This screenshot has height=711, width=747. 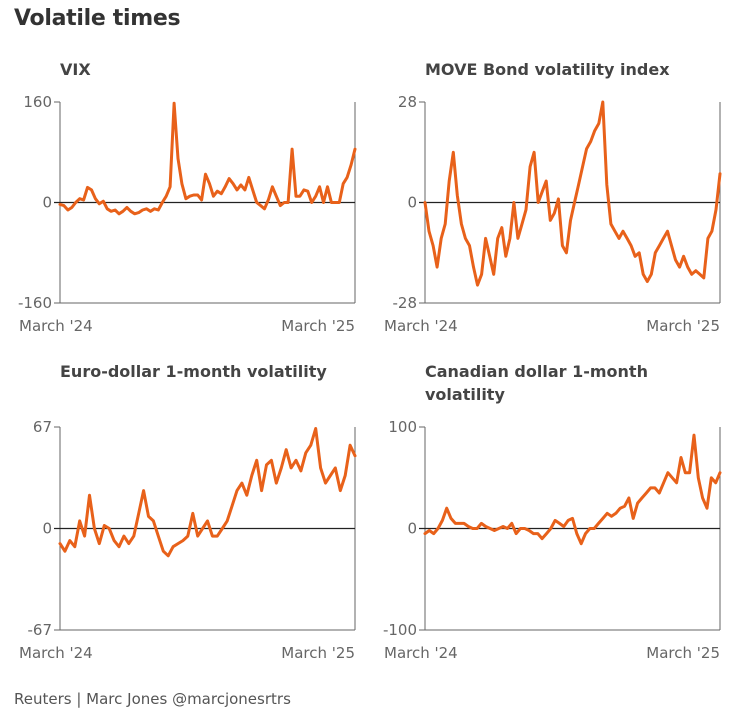 What do you see at coordinates (400, 630) in the screenshot?
I see `y-tick-label: -100` at bounding box center [400, 630].